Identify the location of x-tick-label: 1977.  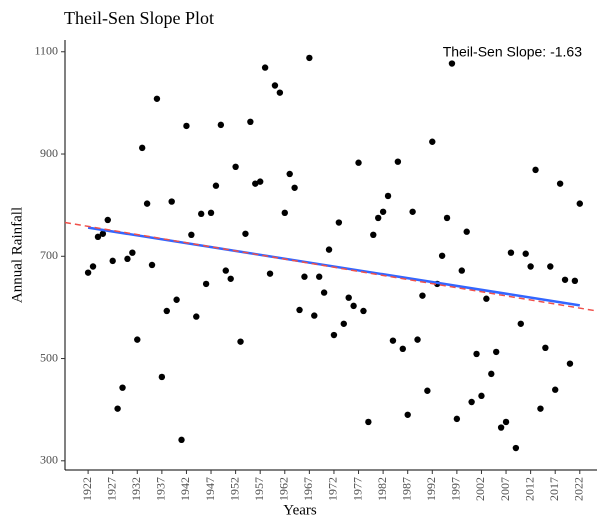
(357, 489).